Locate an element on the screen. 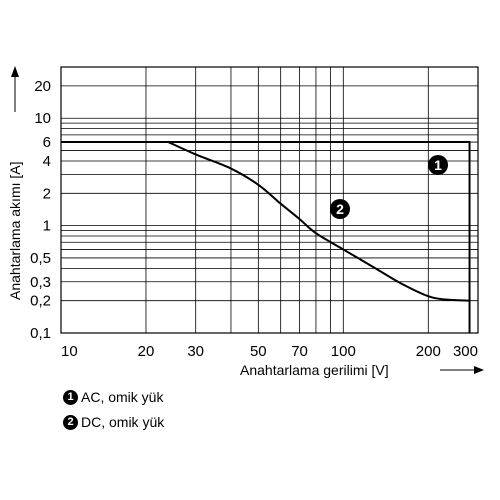  y-tick-label: 6 is located at coordinates (47, 142).